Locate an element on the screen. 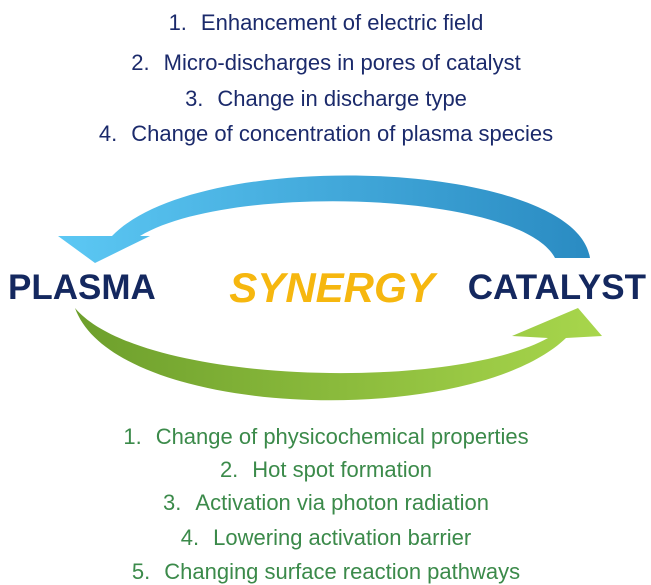 Image resolution: width=651 pixels, height=585 pixels. item-text: Enhancement of electric field is located at coordinates (342, 22).